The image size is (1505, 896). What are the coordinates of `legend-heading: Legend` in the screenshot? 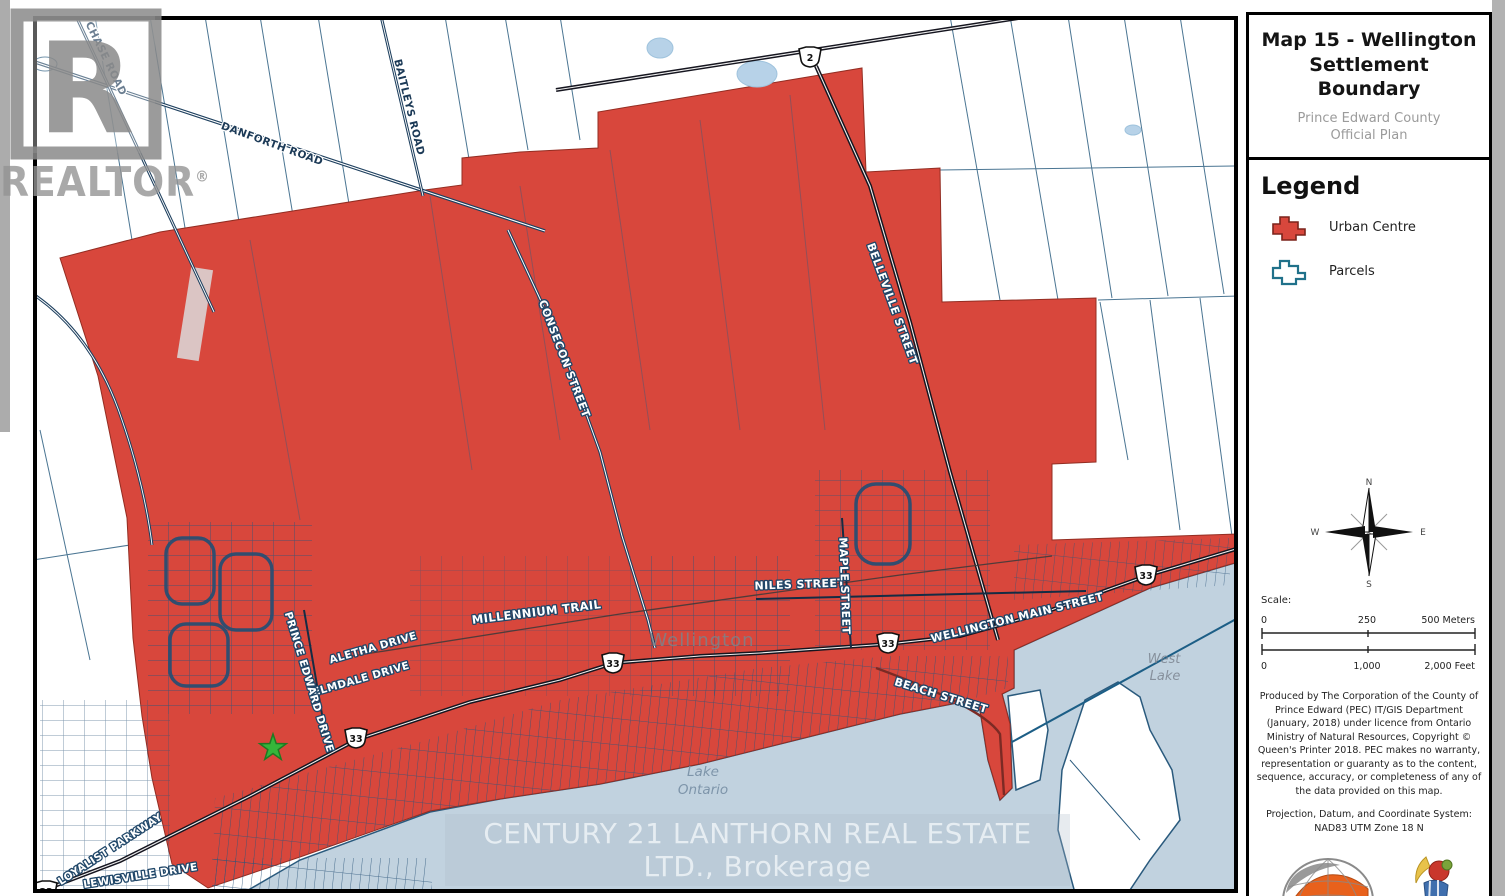 It's located at (1311, 185).